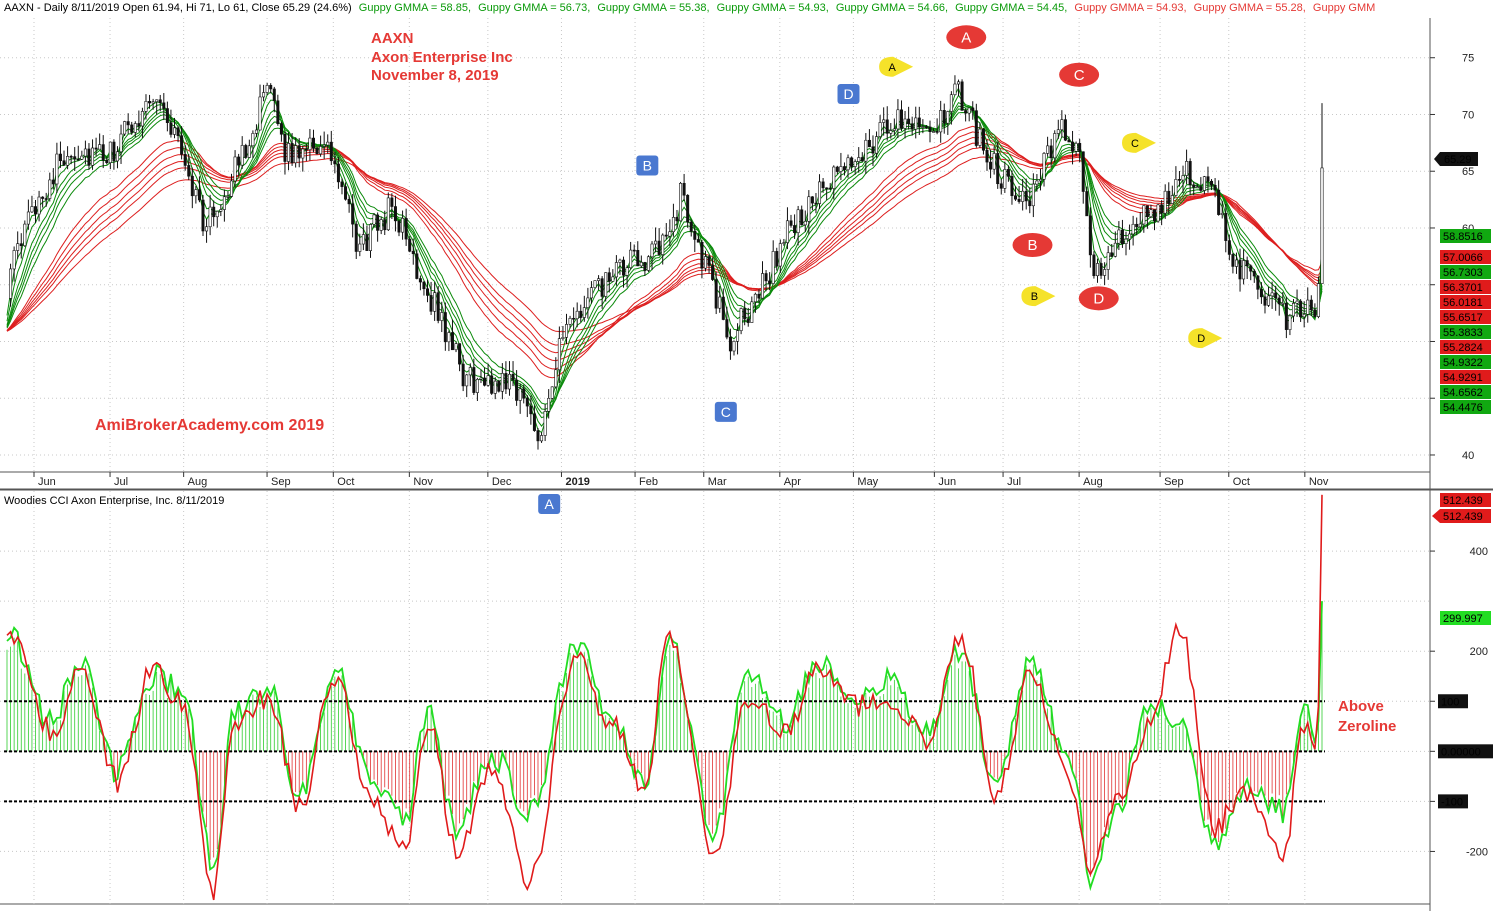 This screenshot has height=911, width=1493. I want to click on x-tick-label: Jun, so click(947, 482).